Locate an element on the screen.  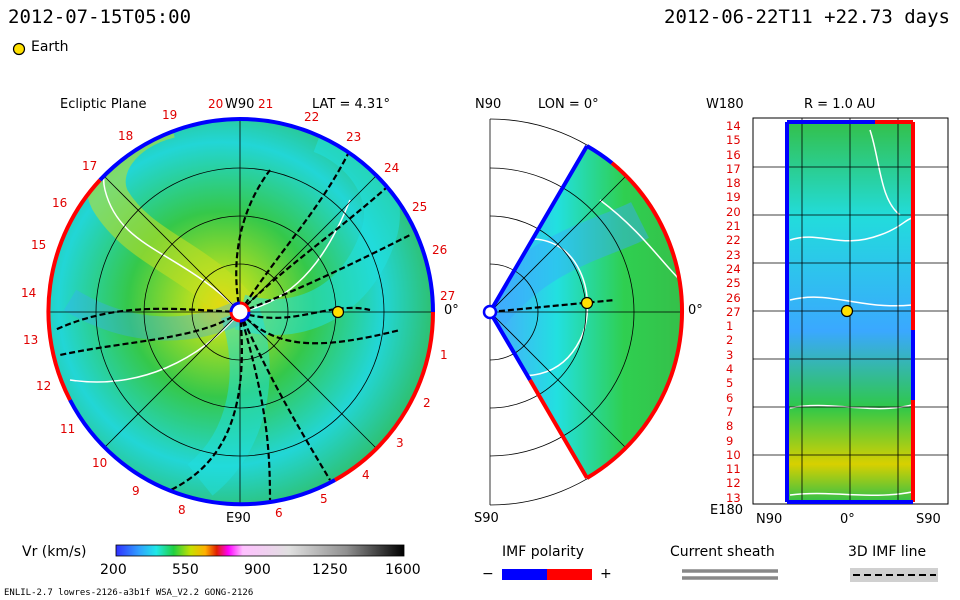
latlon-y-tick: 12 is located at coordinates (733, 483).